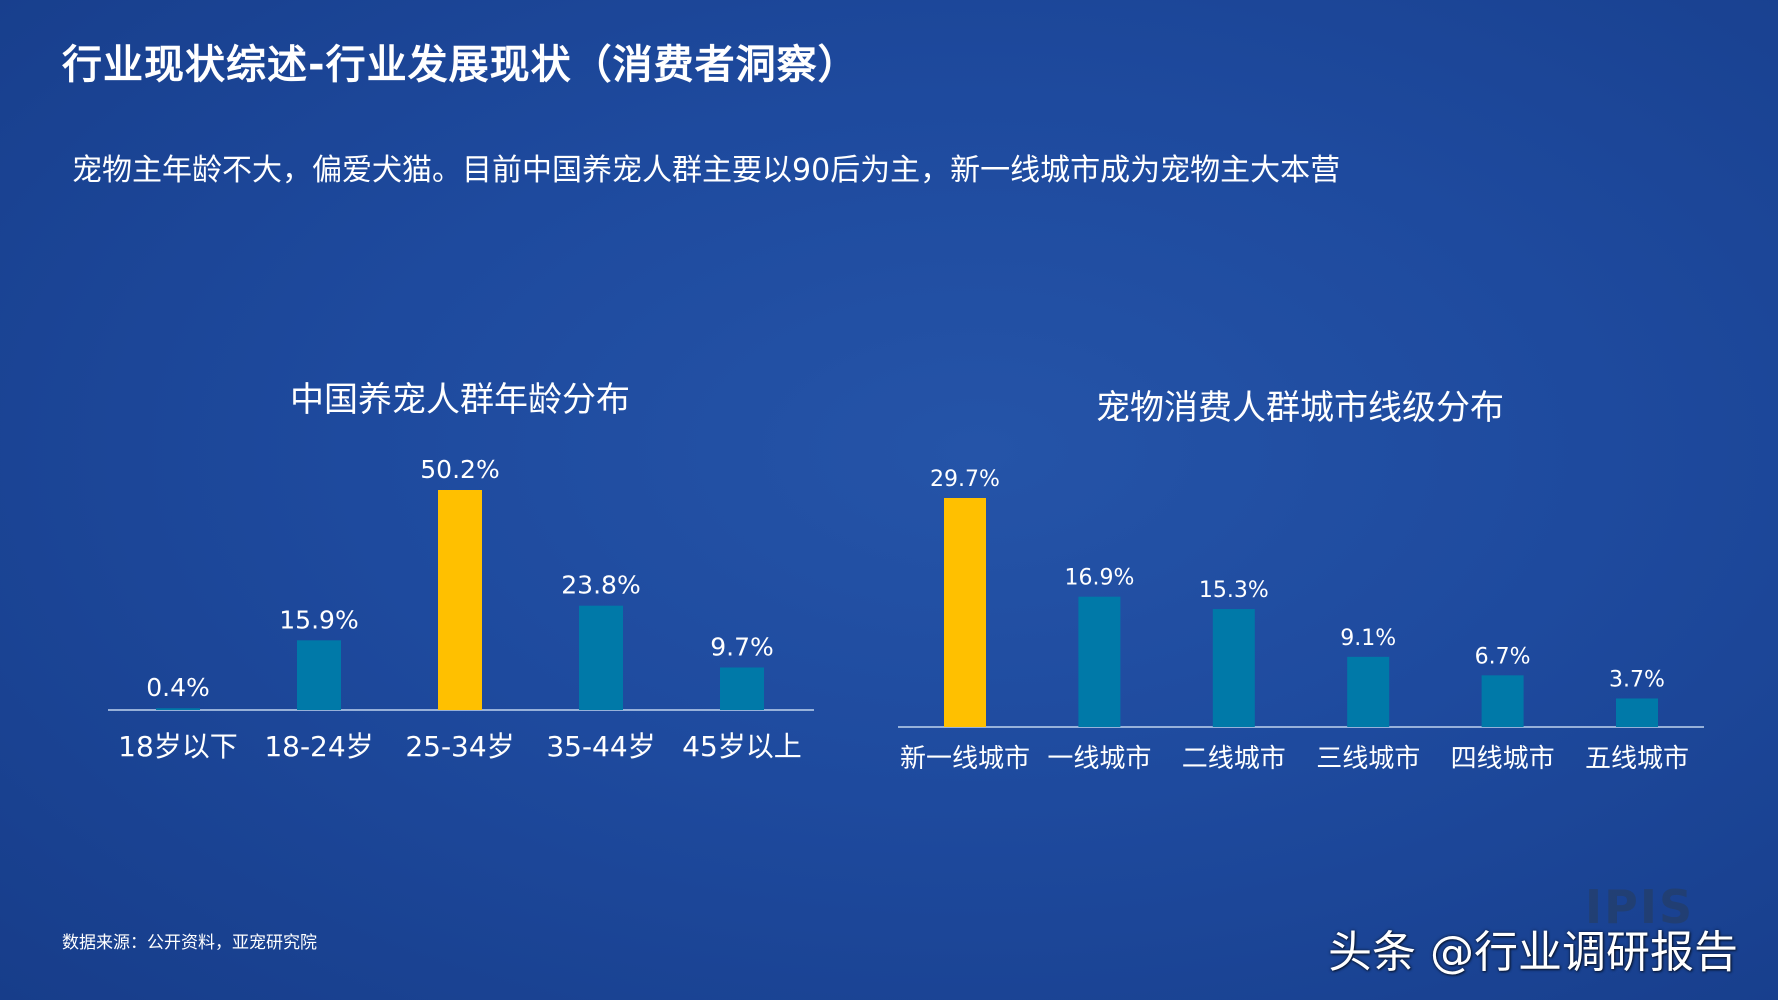 The height and width of the screenshot is (1000, 1778). Describe the element at coordinates (178, 687) in the screenshot. I see `age-data-label-0: 0.4%` at that location.